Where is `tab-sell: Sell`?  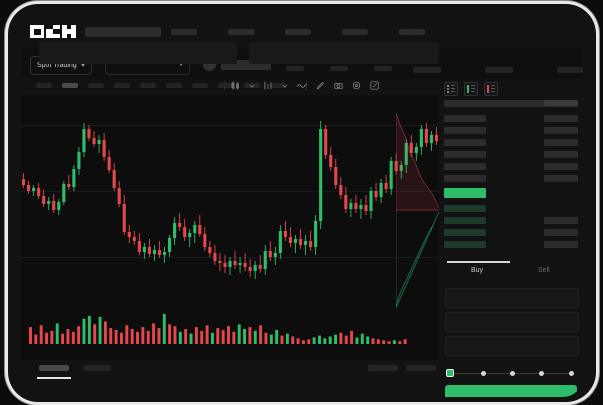 tab-sell: Sell is located at coordinates (544, 270).